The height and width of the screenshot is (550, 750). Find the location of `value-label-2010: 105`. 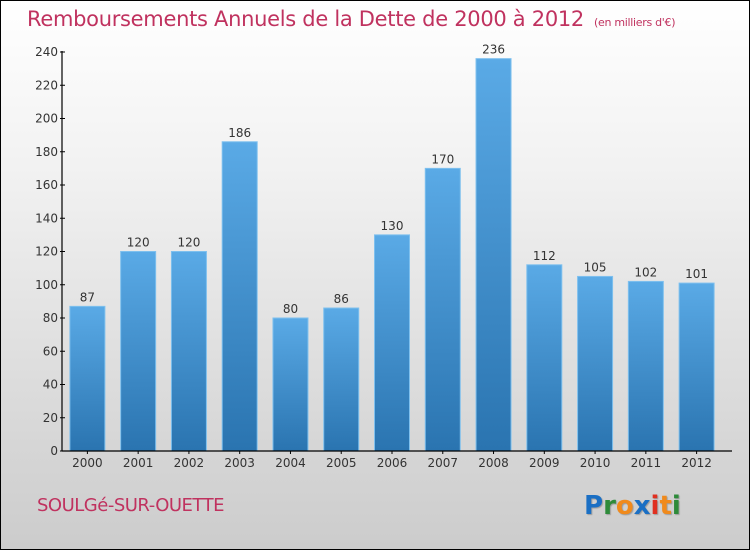

value-label-2010: 105 is located at coordinates (595, 267).